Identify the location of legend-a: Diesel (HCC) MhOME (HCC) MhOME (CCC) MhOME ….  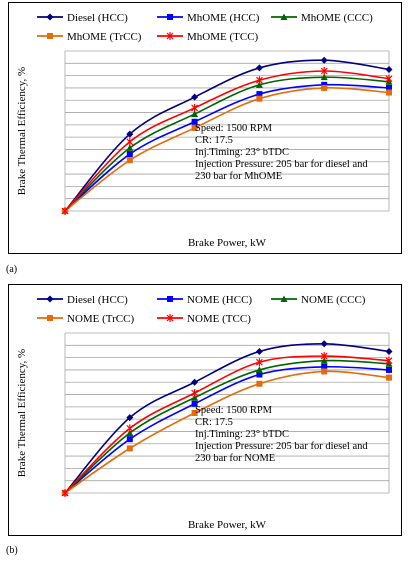
(205, 27).